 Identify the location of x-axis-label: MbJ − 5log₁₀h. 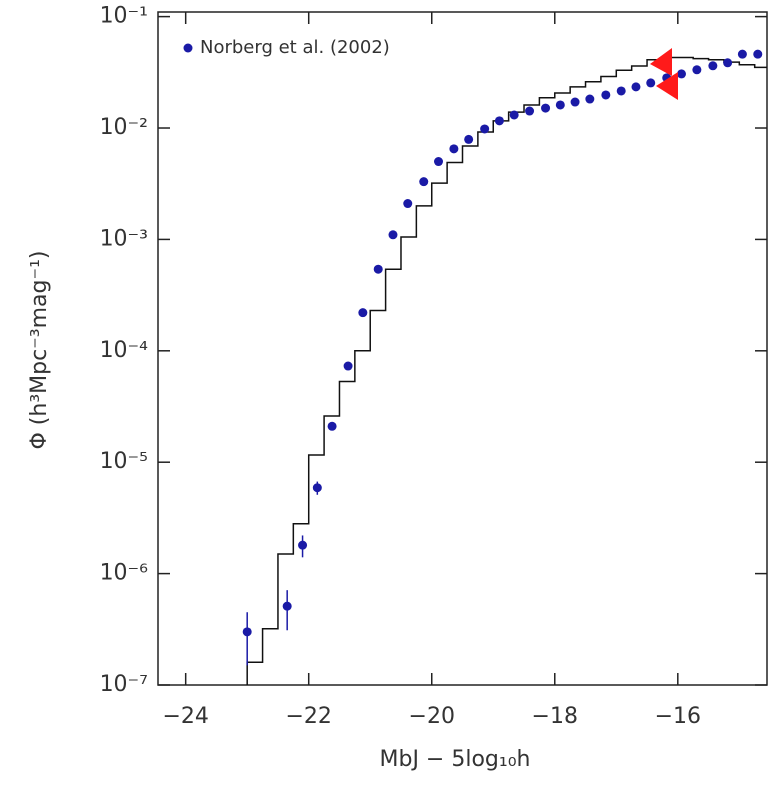
(455, 759).